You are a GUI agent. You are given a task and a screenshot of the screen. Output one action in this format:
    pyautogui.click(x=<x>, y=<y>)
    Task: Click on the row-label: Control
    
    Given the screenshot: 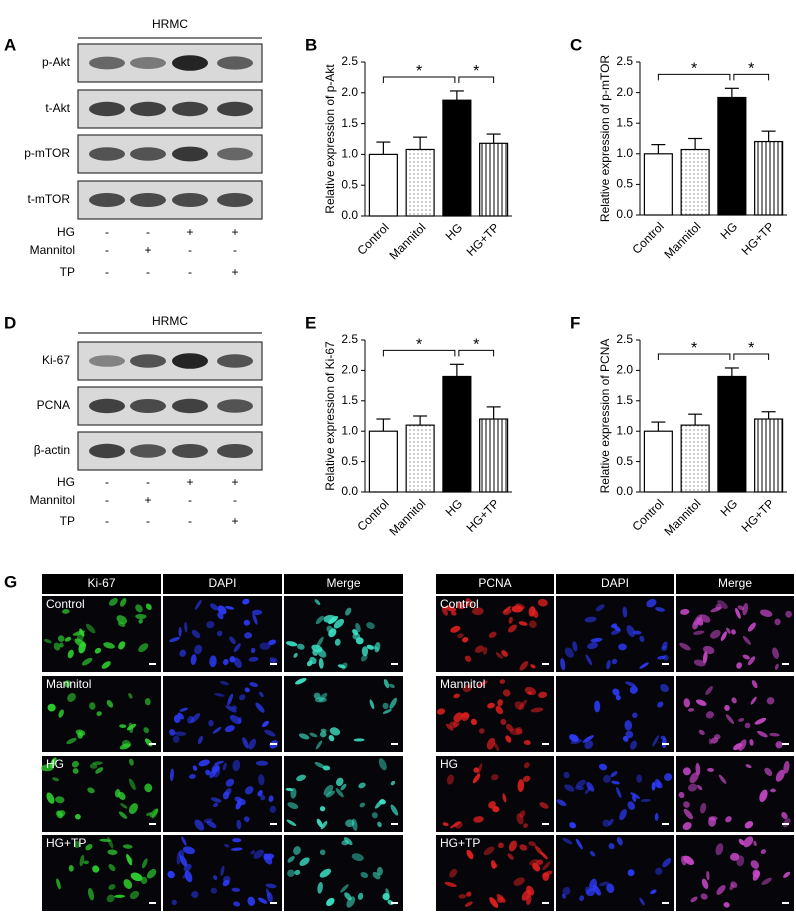 What is the action you would take?
    pyautogui.click(x=65, y=604)
    